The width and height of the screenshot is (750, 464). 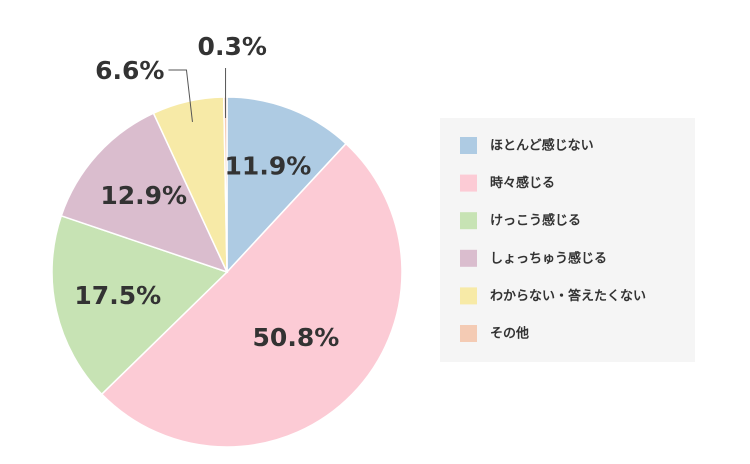 I want to click on leader-line, so click(x=180, y=95).